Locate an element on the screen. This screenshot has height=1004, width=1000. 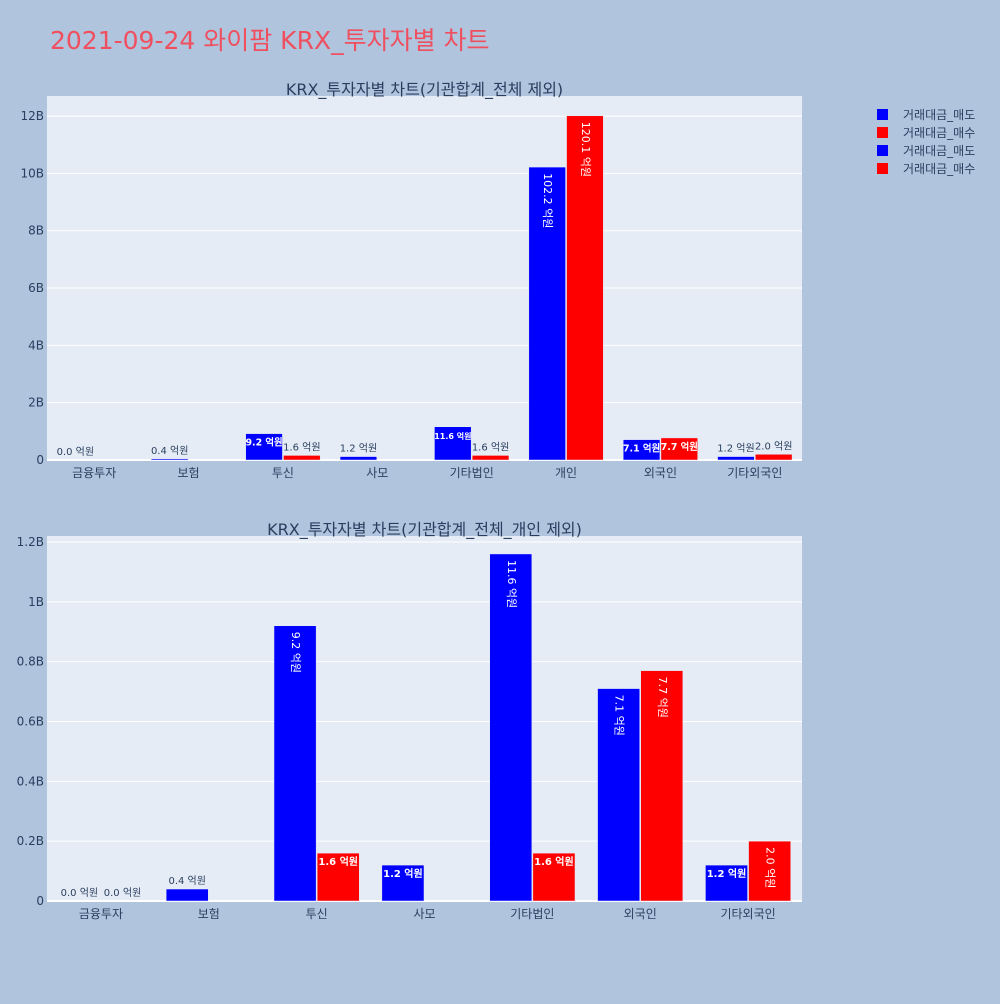
y-tick-label: 10B is located at coordinates (32, 173).